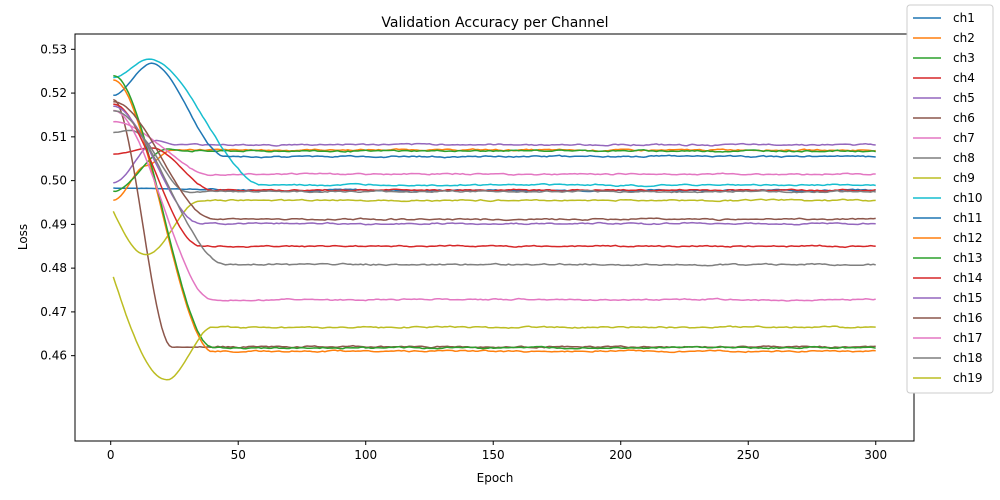 The height and width of the screenshot is (500, 1000). I want to click on x-tick-label: 150, so click(493, 455).